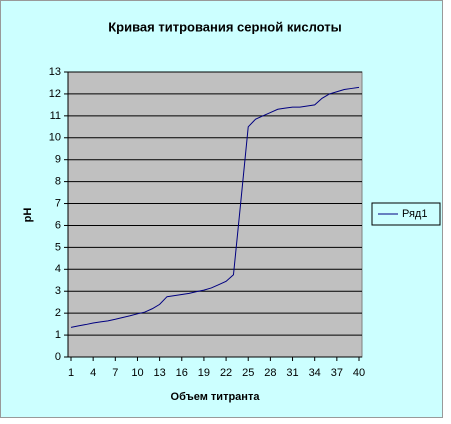 This screenshot has height=424, width=451. I want to click on x-tick-label: 40, so click(359, 373).